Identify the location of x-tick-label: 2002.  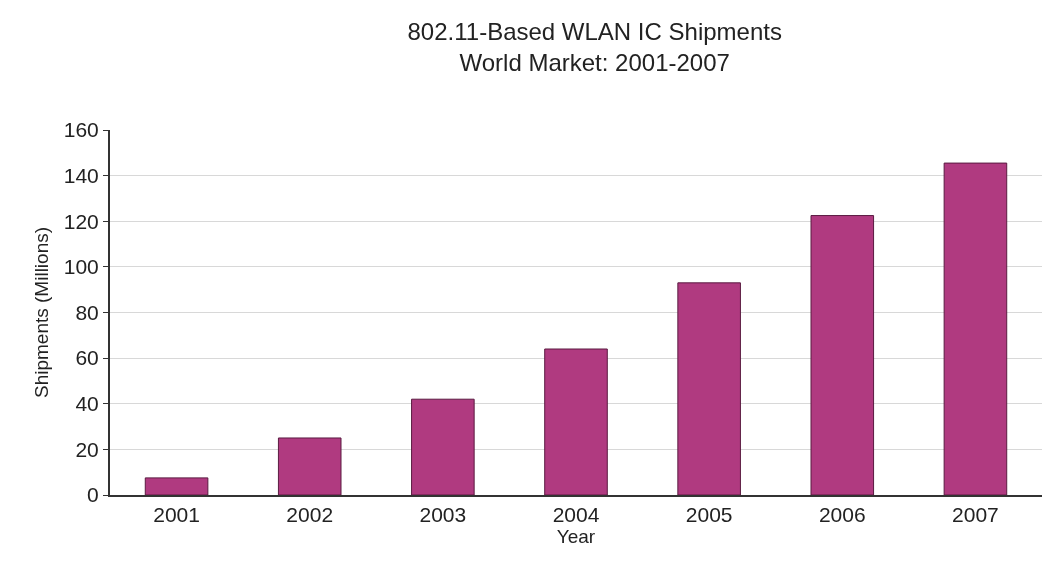
(310, 515).